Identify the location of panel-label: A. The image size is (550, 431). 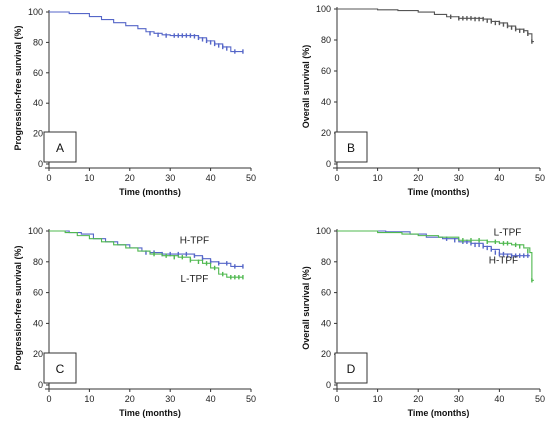
(60, 148).